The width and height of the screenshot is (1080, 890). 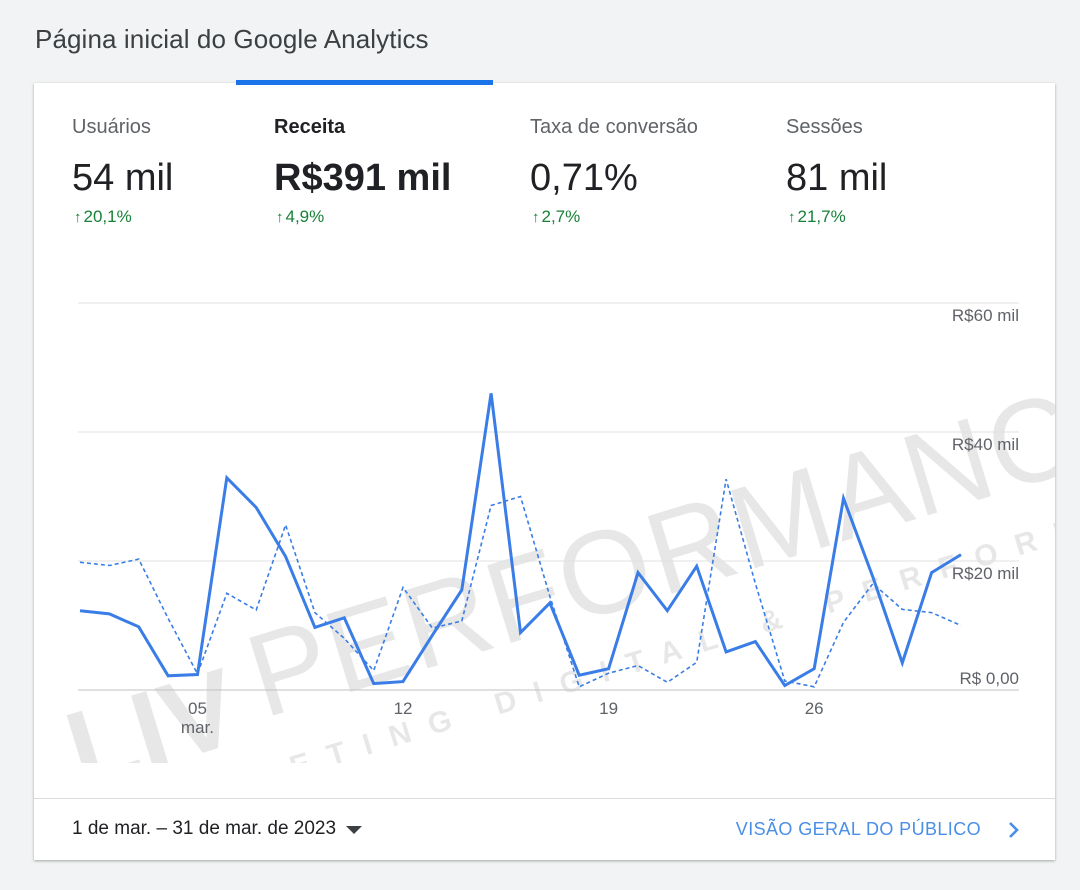 What do you see at coordinates (824, 127) in the screenshot?
I see `metric-label: Sessões` at bounding box center [824, 127].